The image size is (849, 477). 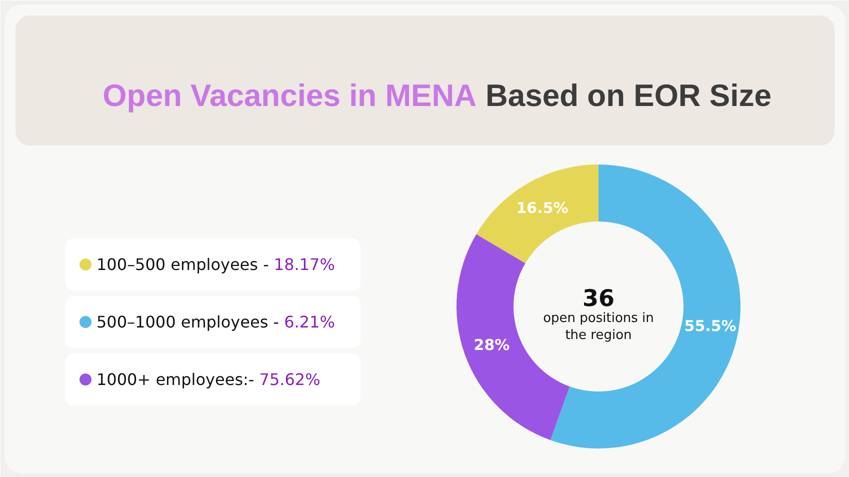 What do you see at coordinates (598, 299) in the screenshot?
I see `text: 36` at bounding box center [598, 299].